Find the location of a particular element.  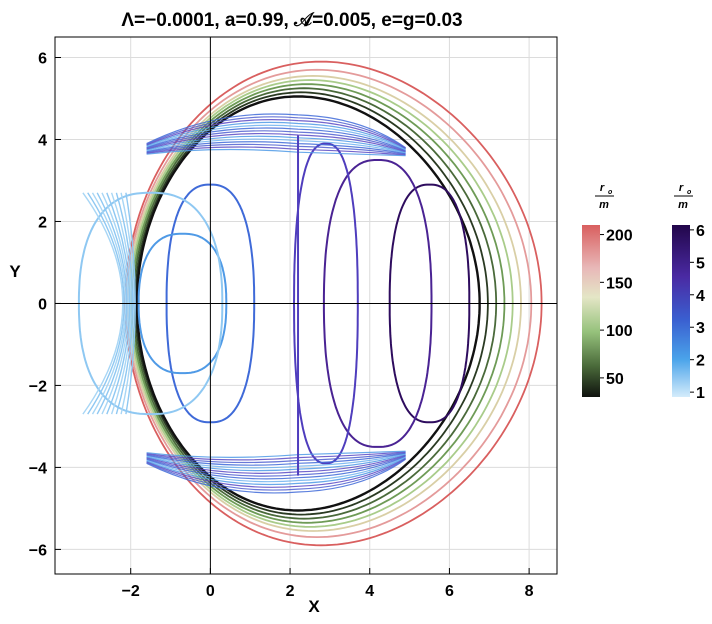

legend-outer-bar is located at coordinates (591, 311).